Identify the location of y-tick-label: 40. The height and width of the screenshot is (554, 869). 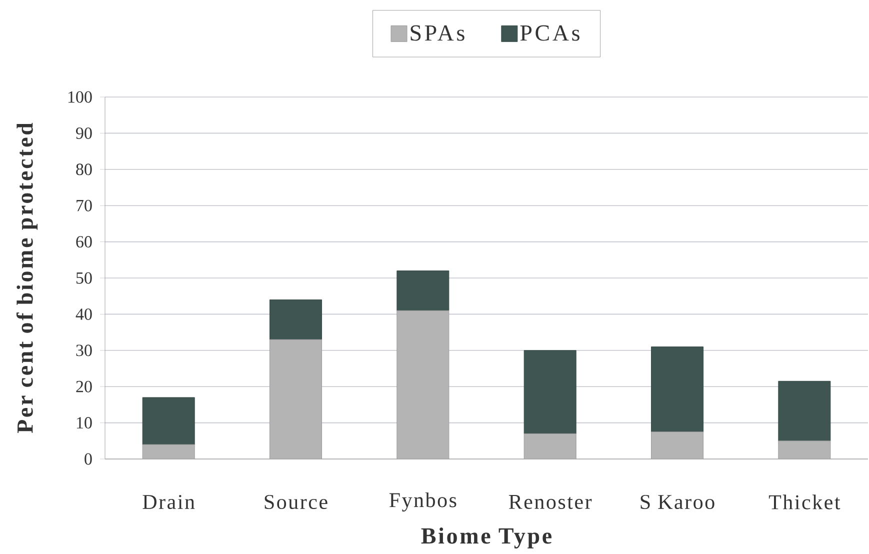
(84, 314).